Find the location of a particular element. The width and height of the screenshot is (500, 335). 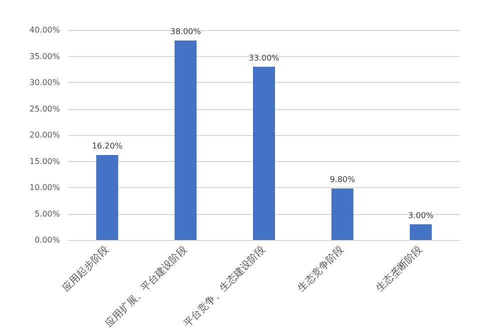

y-tick-label: 0.00% is located at coordinates (47, 240).